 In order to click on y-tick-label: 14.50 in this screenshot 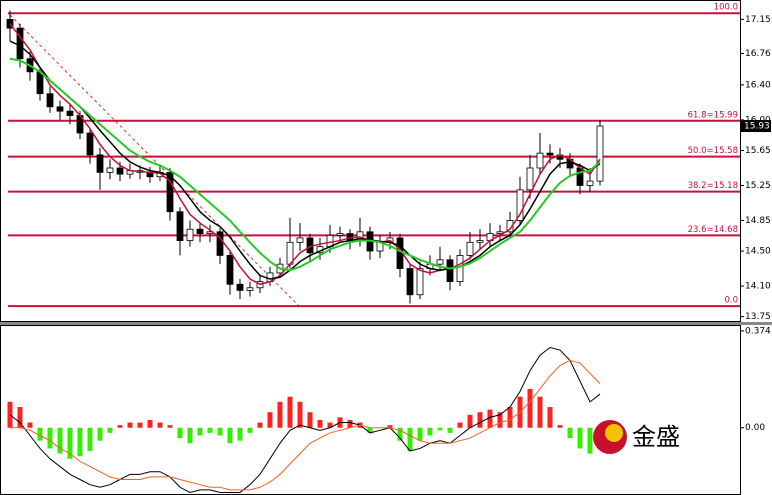, I will do `click(758, 252)`.